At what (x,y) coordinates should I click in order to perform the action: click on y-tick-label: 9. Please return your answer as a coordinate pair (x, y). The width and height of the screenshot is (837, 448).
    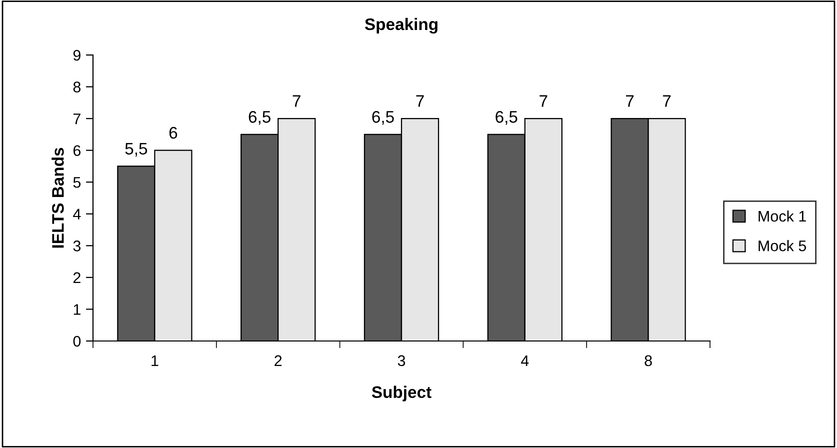
    Looking at the image, I should click on (76, 55).